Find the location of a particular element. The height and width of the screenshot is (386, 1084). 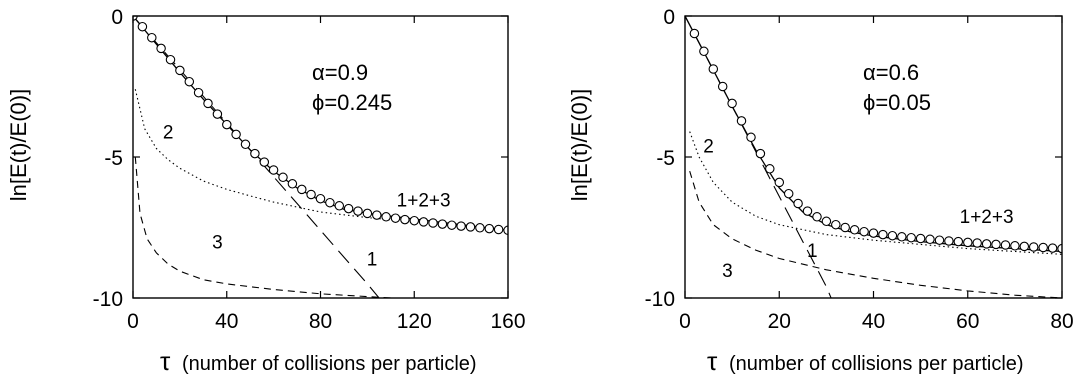

x-tick-label: 80 is located at coordinates (1061, 321).